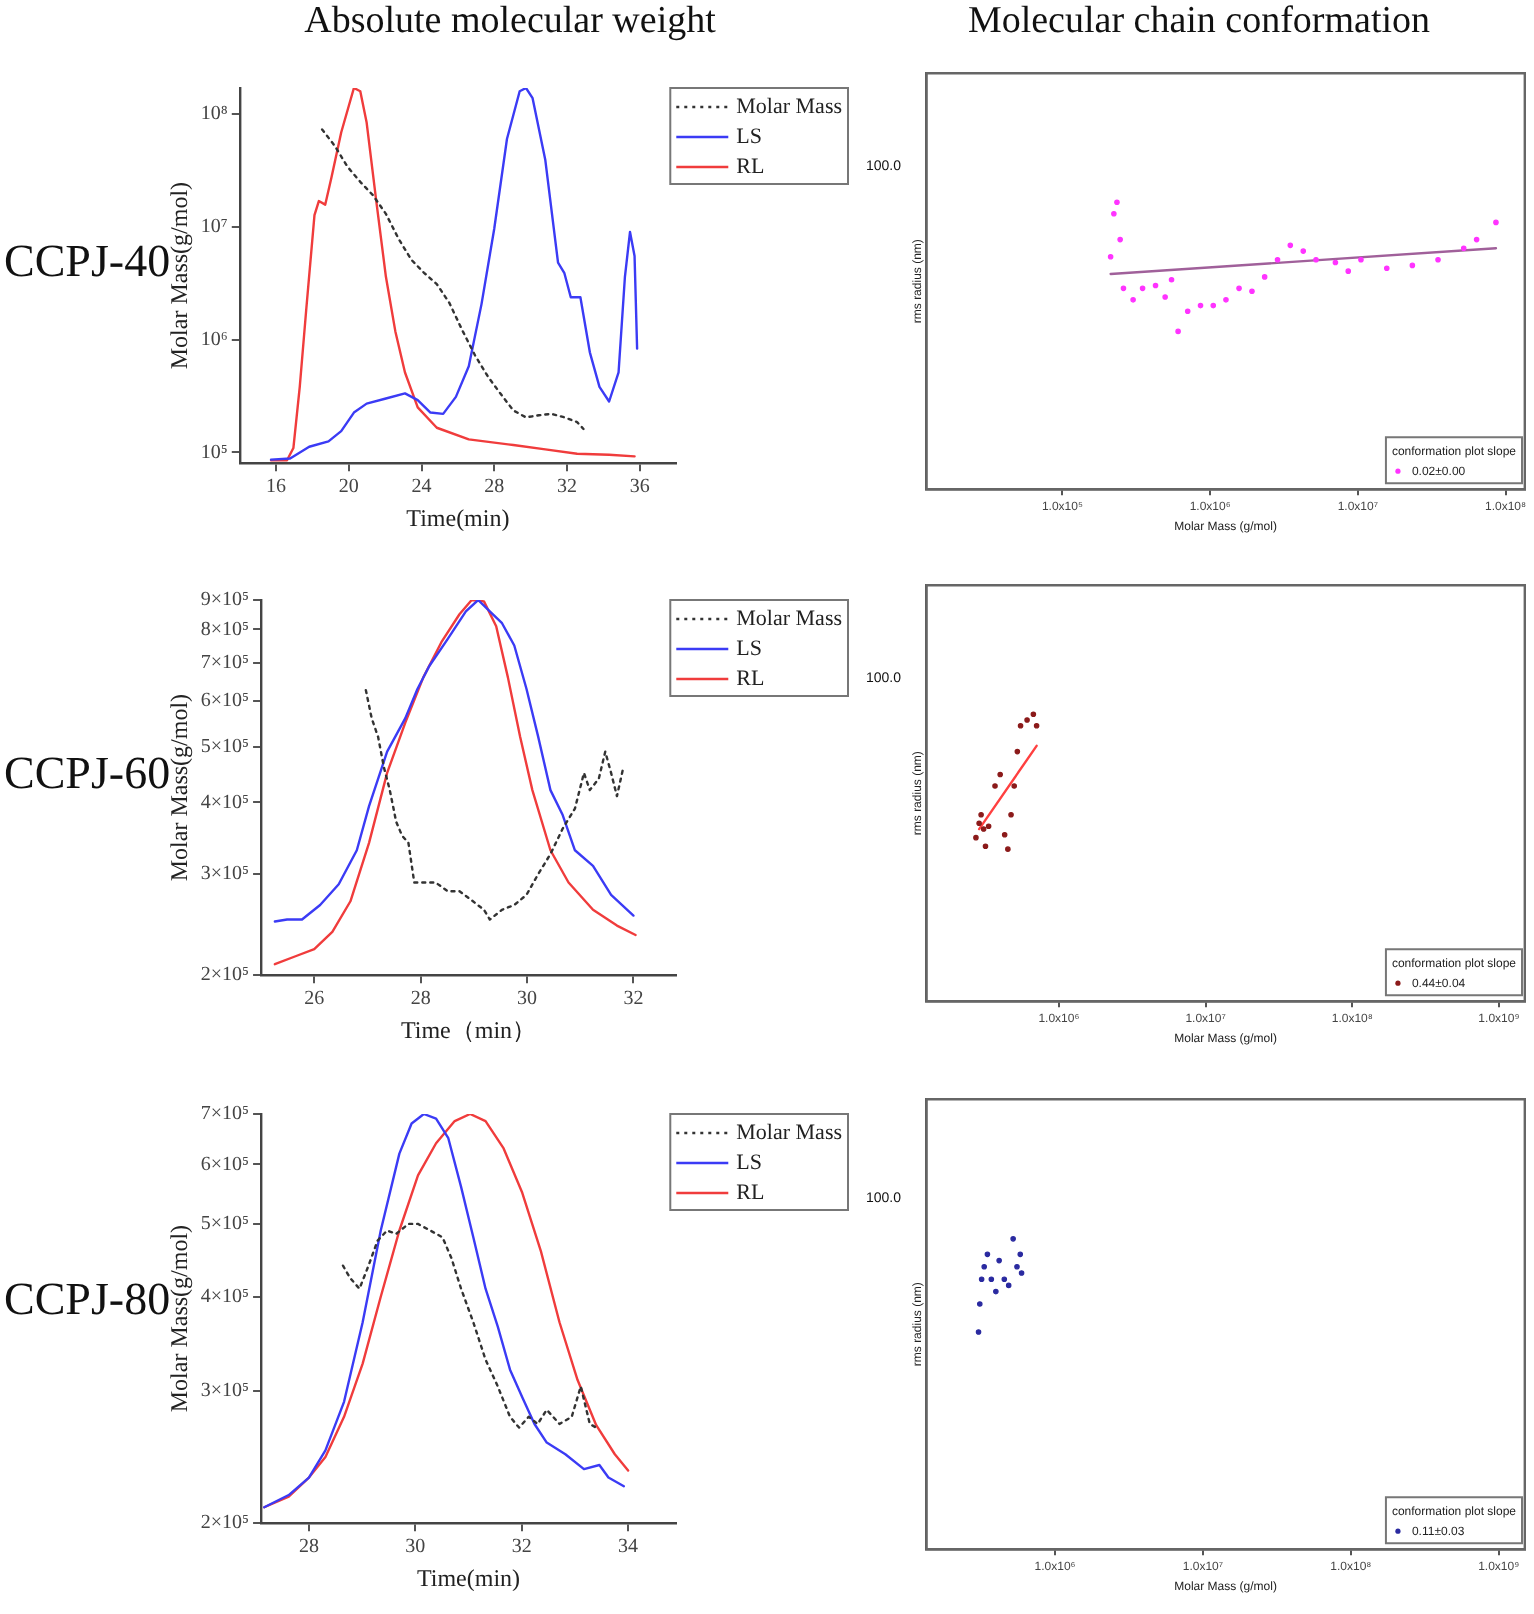 The image size is (1534, 1614). What do you see at coordinates (1199, 22) in the screenshot?
I see `chart-title: Molecular chain conformation` at bounding box center [1199, 22].